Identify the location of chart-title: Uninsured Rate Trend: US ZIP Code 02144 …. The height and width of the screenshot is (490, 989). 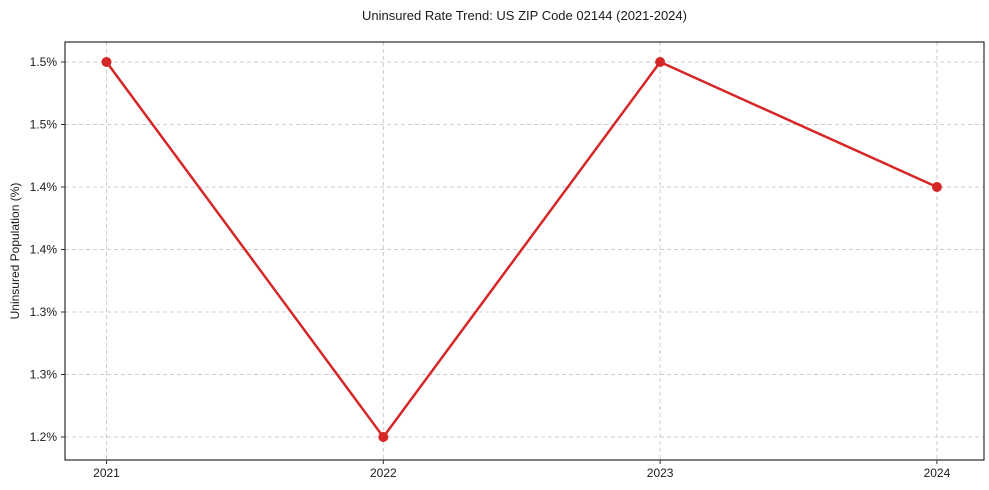
(524, 15).